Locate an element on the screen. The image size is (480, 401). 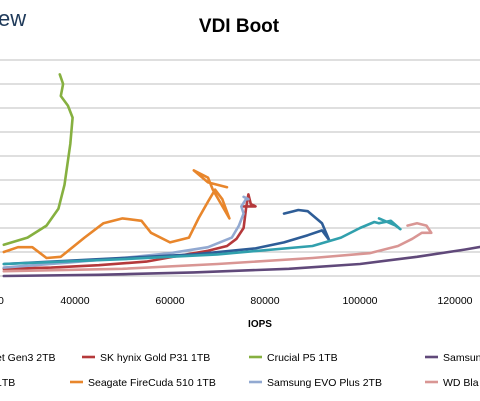
chart-title: VDI Boot is located at coordinates (239, 26).